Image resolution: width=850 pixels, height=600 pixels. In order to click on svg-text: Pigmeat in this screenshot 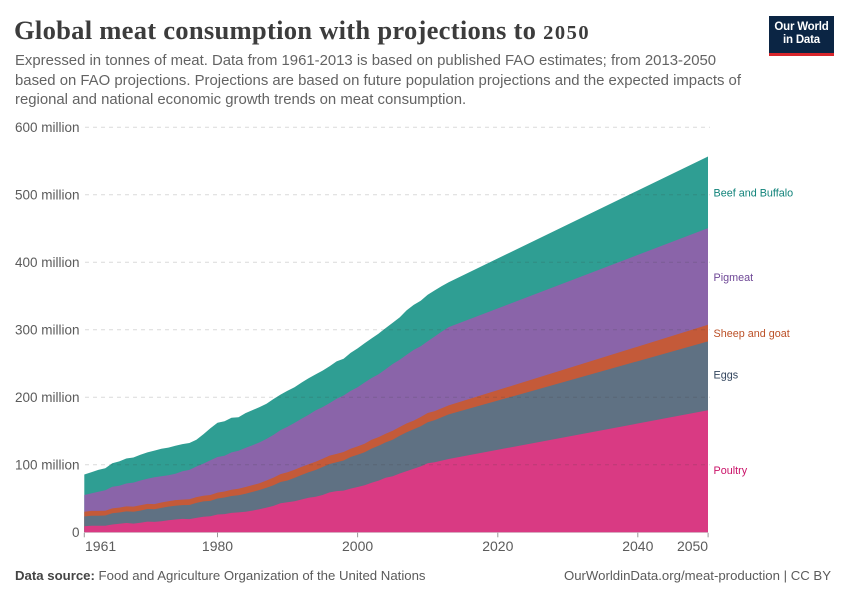, I will do `click(734, 278)`.